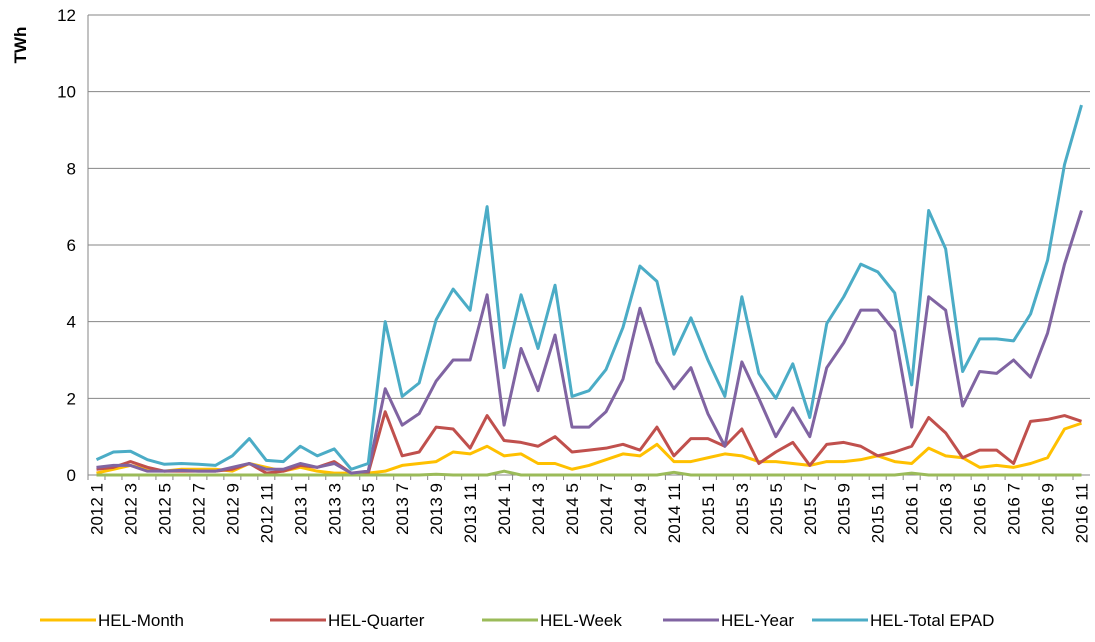 This screenshot has width=1095, height=642. Describe the element at coordinates (198, 509) in the screenshot. I see `x-tick-label: 2012 7` at that location.